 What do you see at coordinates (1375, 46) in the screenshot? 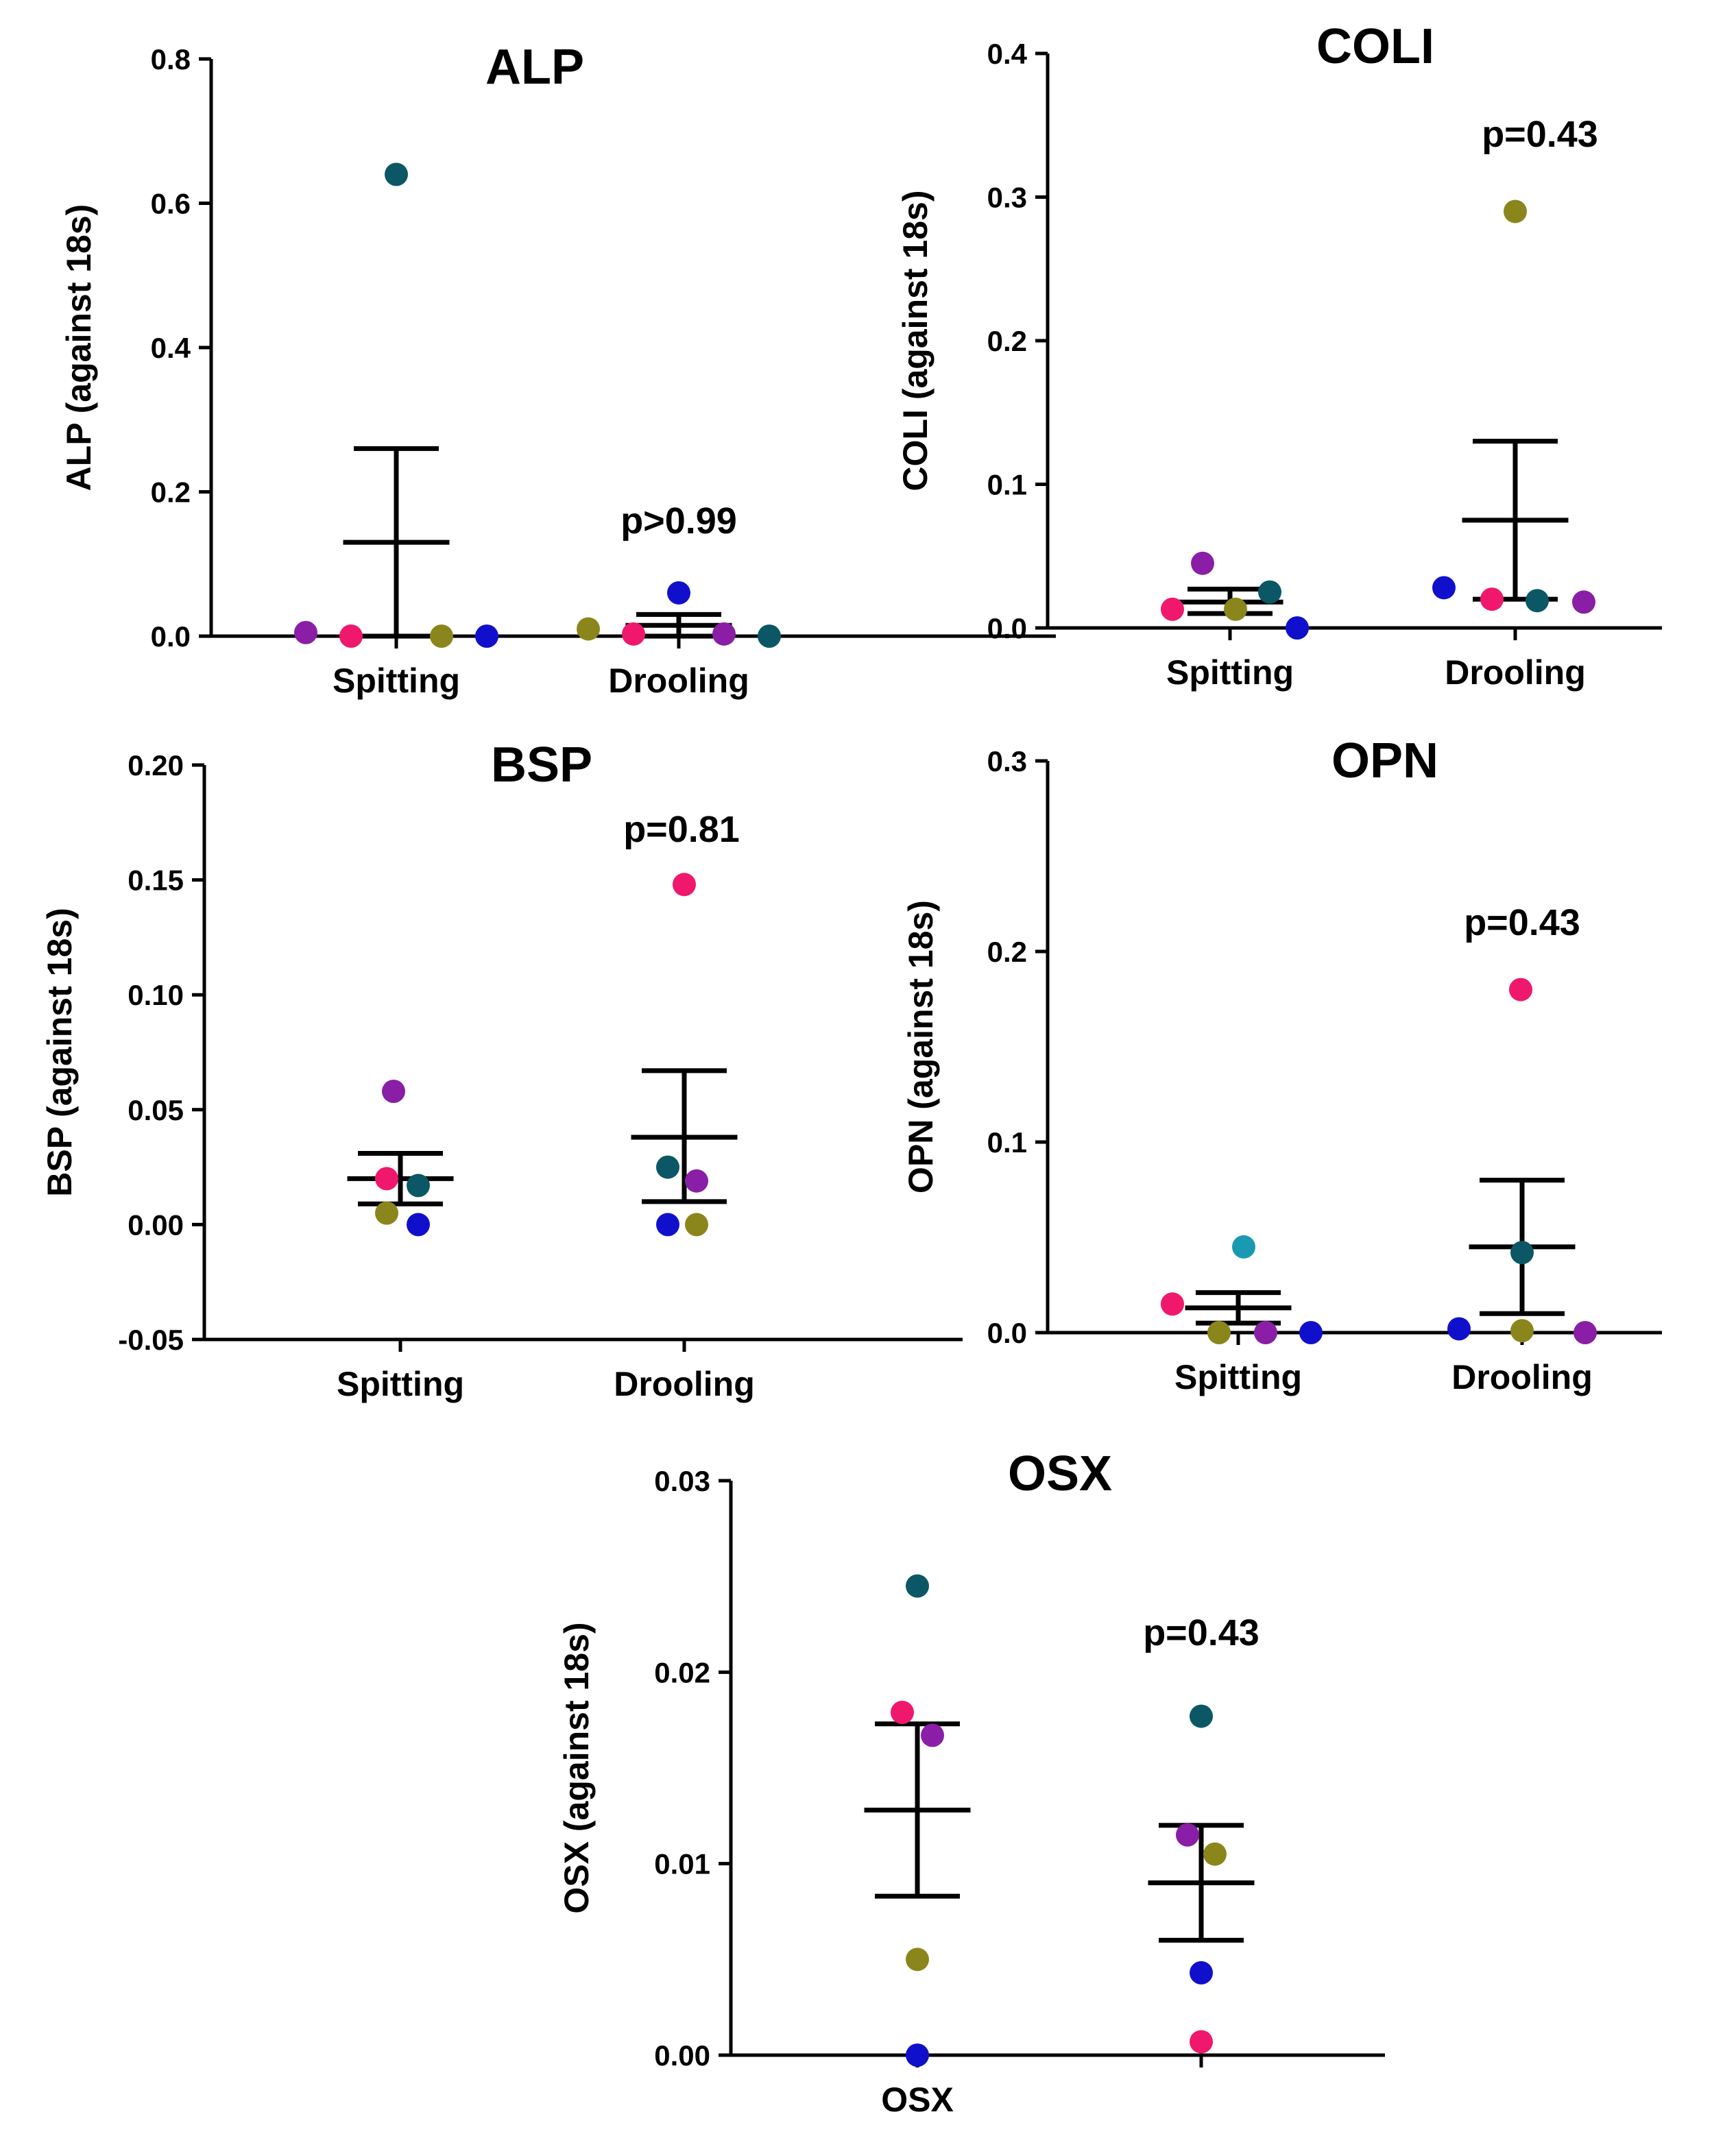
I see `chart-title: COLI` at bounding box center [1375, 46].